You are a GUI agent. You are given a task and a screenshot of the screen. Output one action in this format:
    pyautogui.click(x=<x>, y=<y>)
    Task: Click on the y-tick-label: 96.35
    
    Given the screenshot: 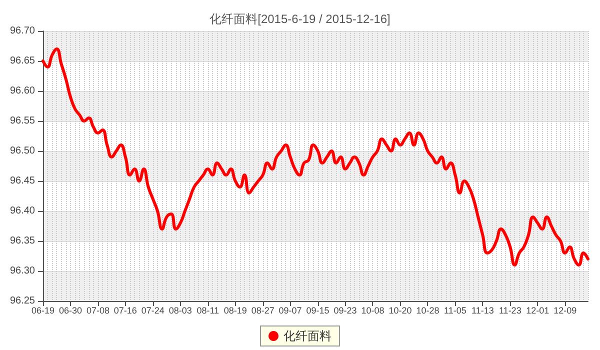 What is the action you would take?
    pyautogui.click(x=23, y=241)
    